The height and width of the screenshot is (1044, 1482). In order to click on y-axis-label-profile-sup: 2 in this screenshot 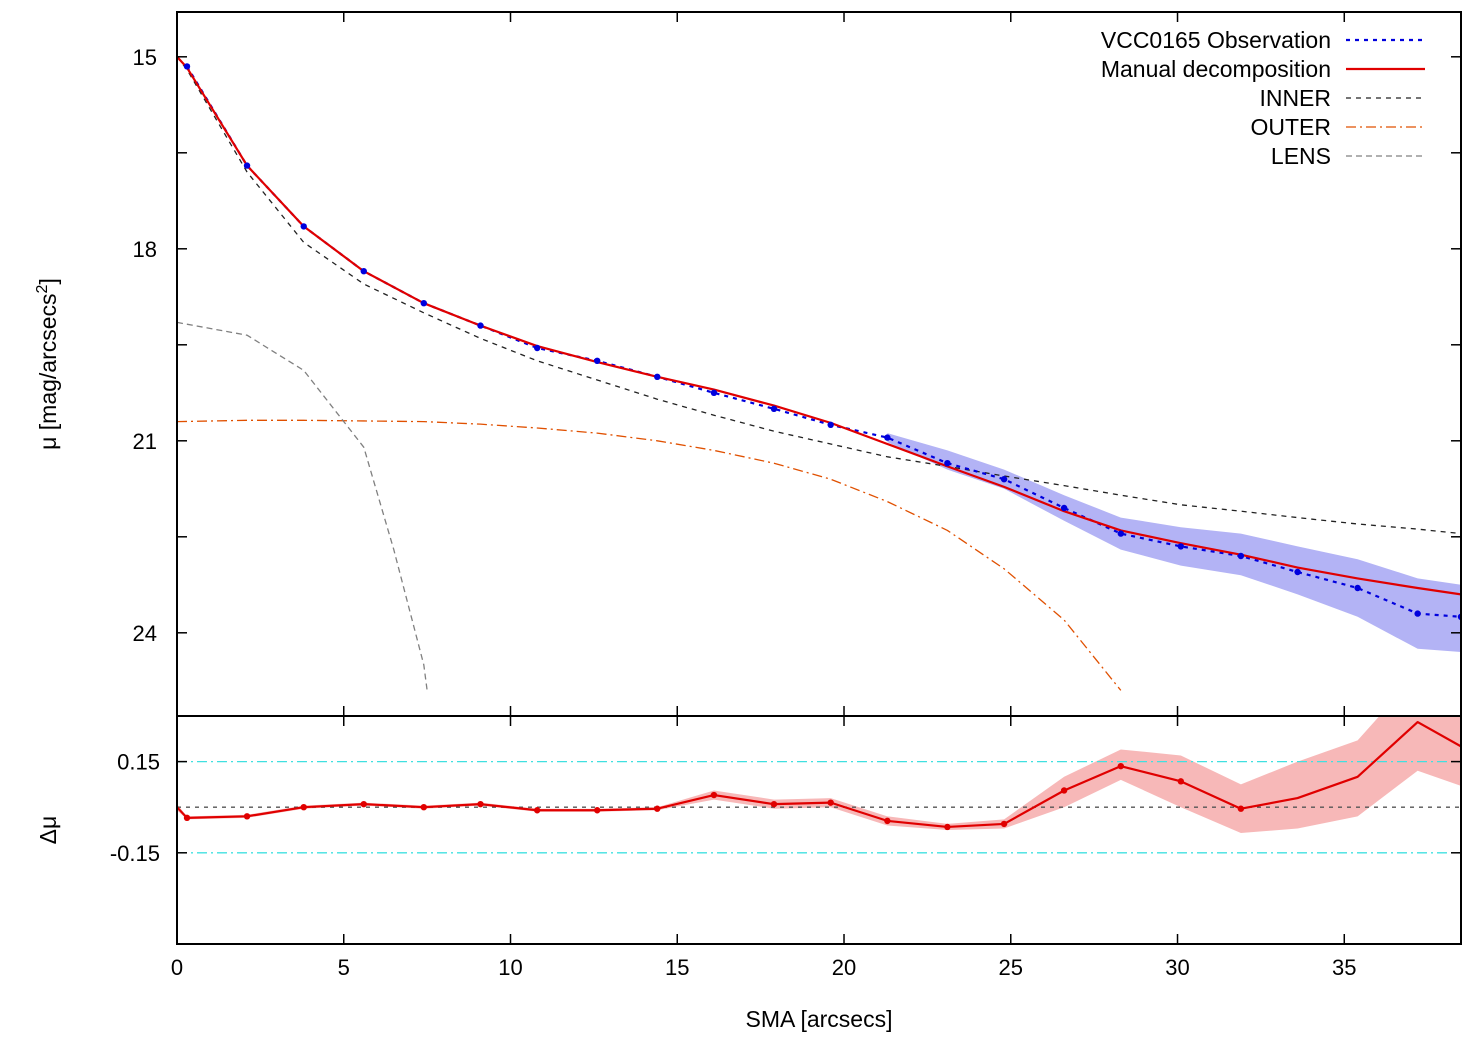, I will do `click(42, 288)`.